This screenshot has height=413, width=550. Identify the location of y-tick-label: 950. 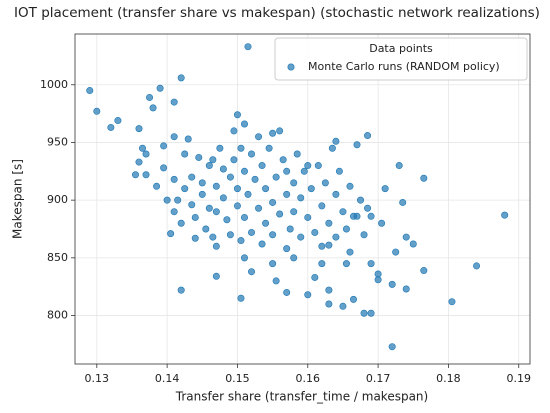
(57, 141).